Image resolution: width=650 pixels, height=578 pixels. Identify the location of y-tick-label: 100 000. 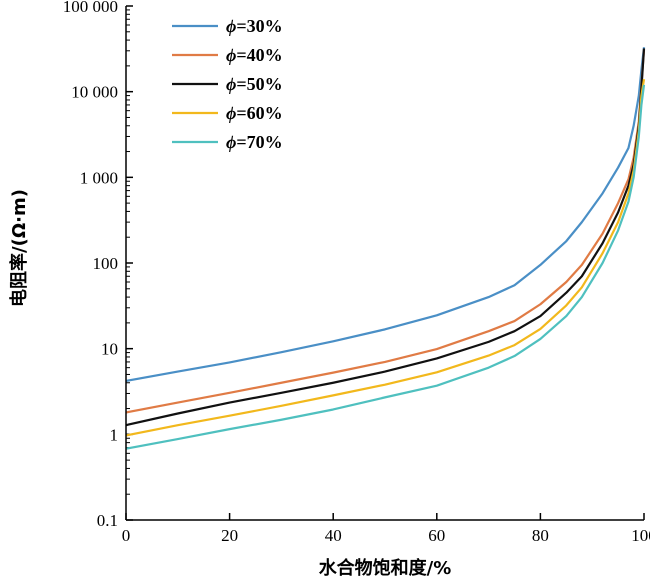
(90, 8).